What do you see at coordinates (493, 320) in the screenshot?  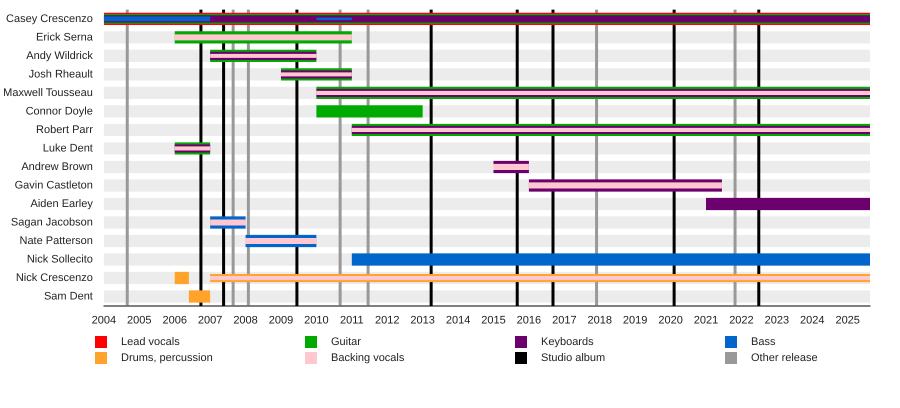 I see `x-tick-label: 2015` at bounding box center [493, 320].